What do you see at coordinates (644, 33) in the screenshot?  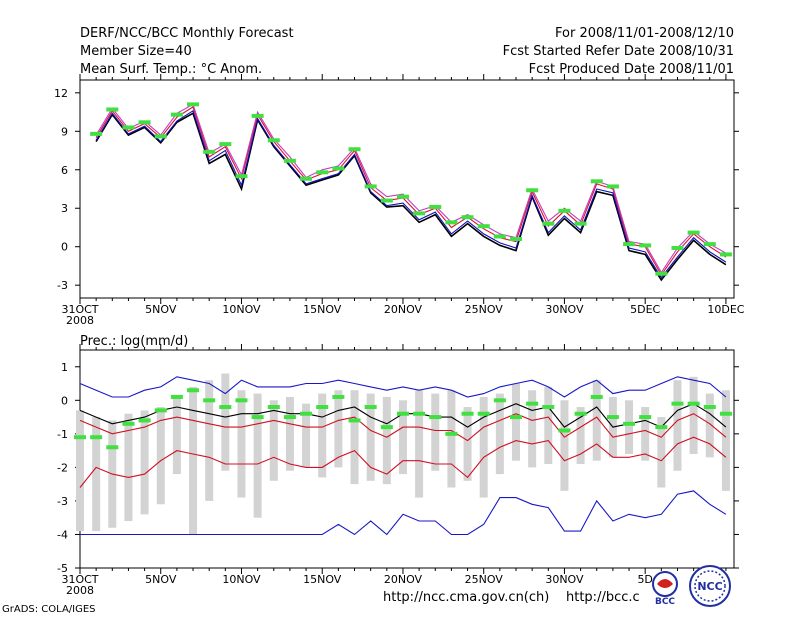 I see `forecast-period: For 2008/11/01-2008/12/10` at bounding box center [644, 33].